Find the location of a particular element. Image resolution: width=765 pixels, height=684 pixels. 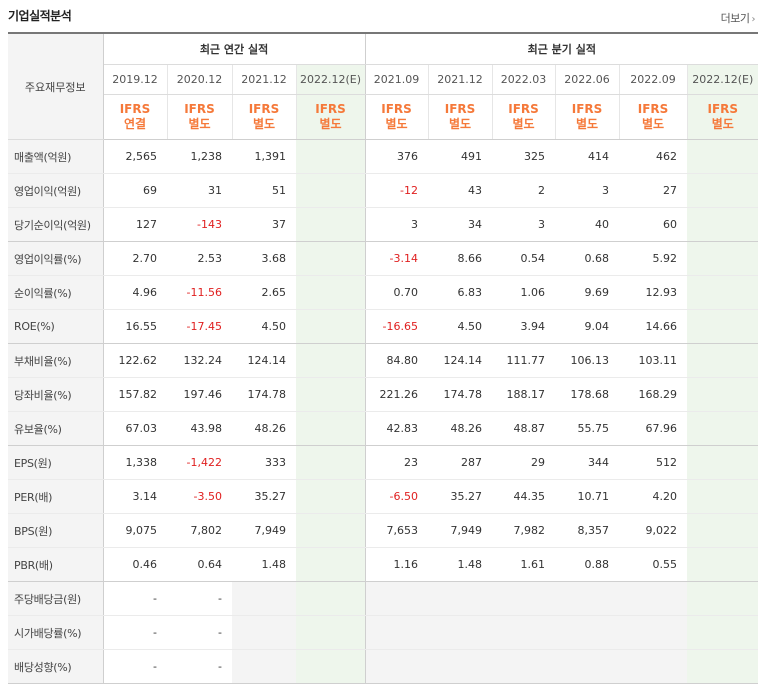

table-cell: 35.27 is located at coordinates (264, 496).